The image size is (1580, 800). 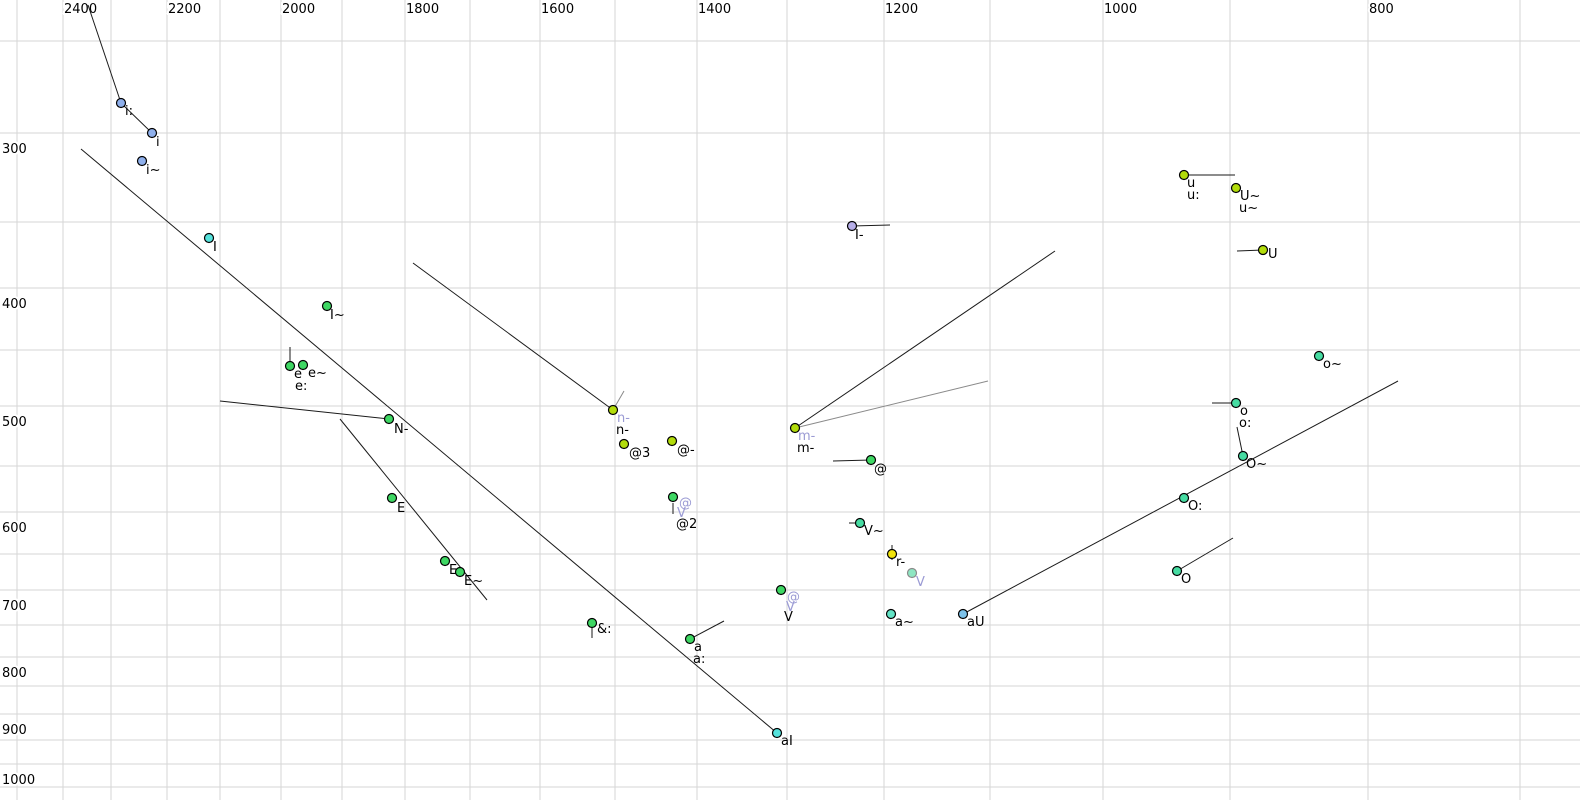 I want to click on vowel-point-u:, so click(x=1184, y=175).